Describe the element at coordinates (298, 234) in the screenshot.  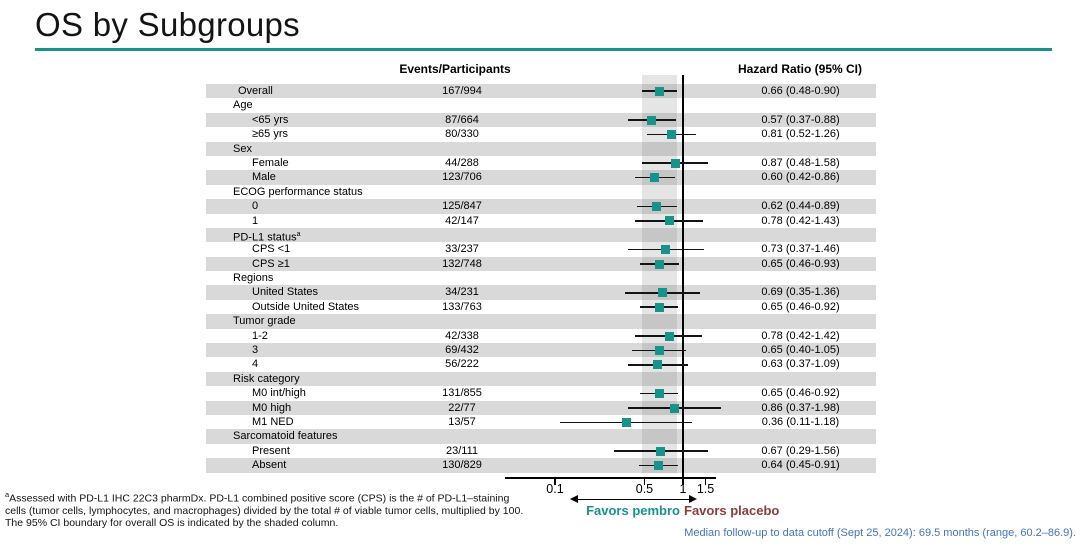
I see `row-label-superscript: a` at that location.